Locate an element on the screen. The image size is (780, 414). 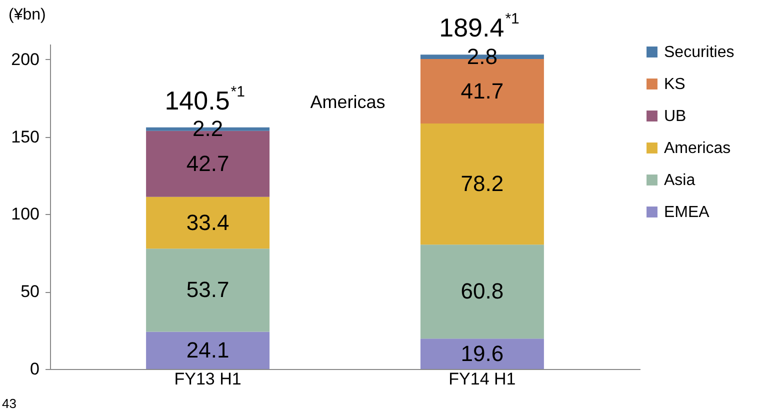
data-label: 33.4 is located at coordinates (208, 222).